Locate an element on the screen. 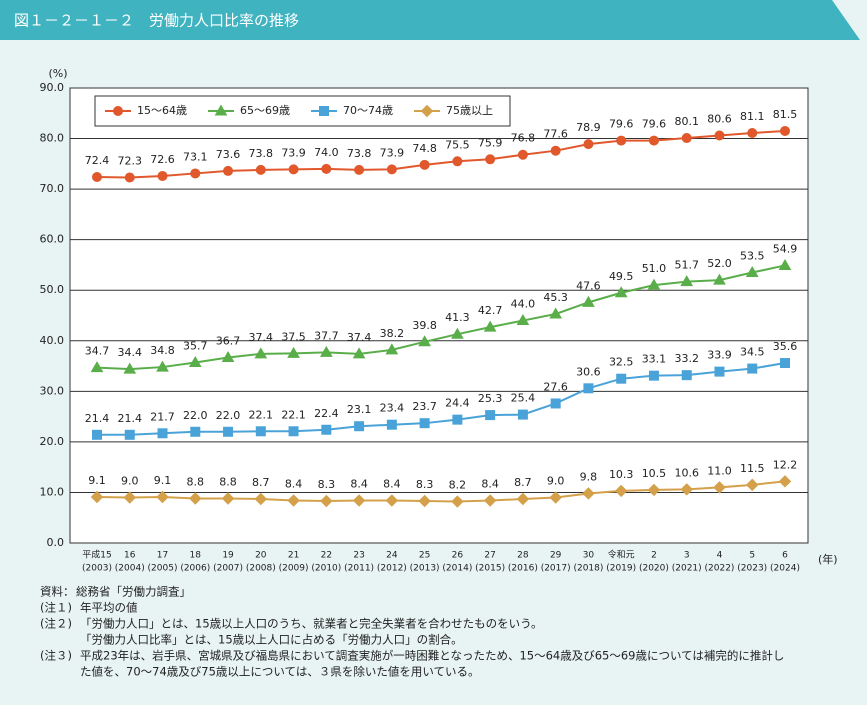 The height and width of the screenshot is (705, 867). x-tick-label: 6 is located at coordinates (785, 556).